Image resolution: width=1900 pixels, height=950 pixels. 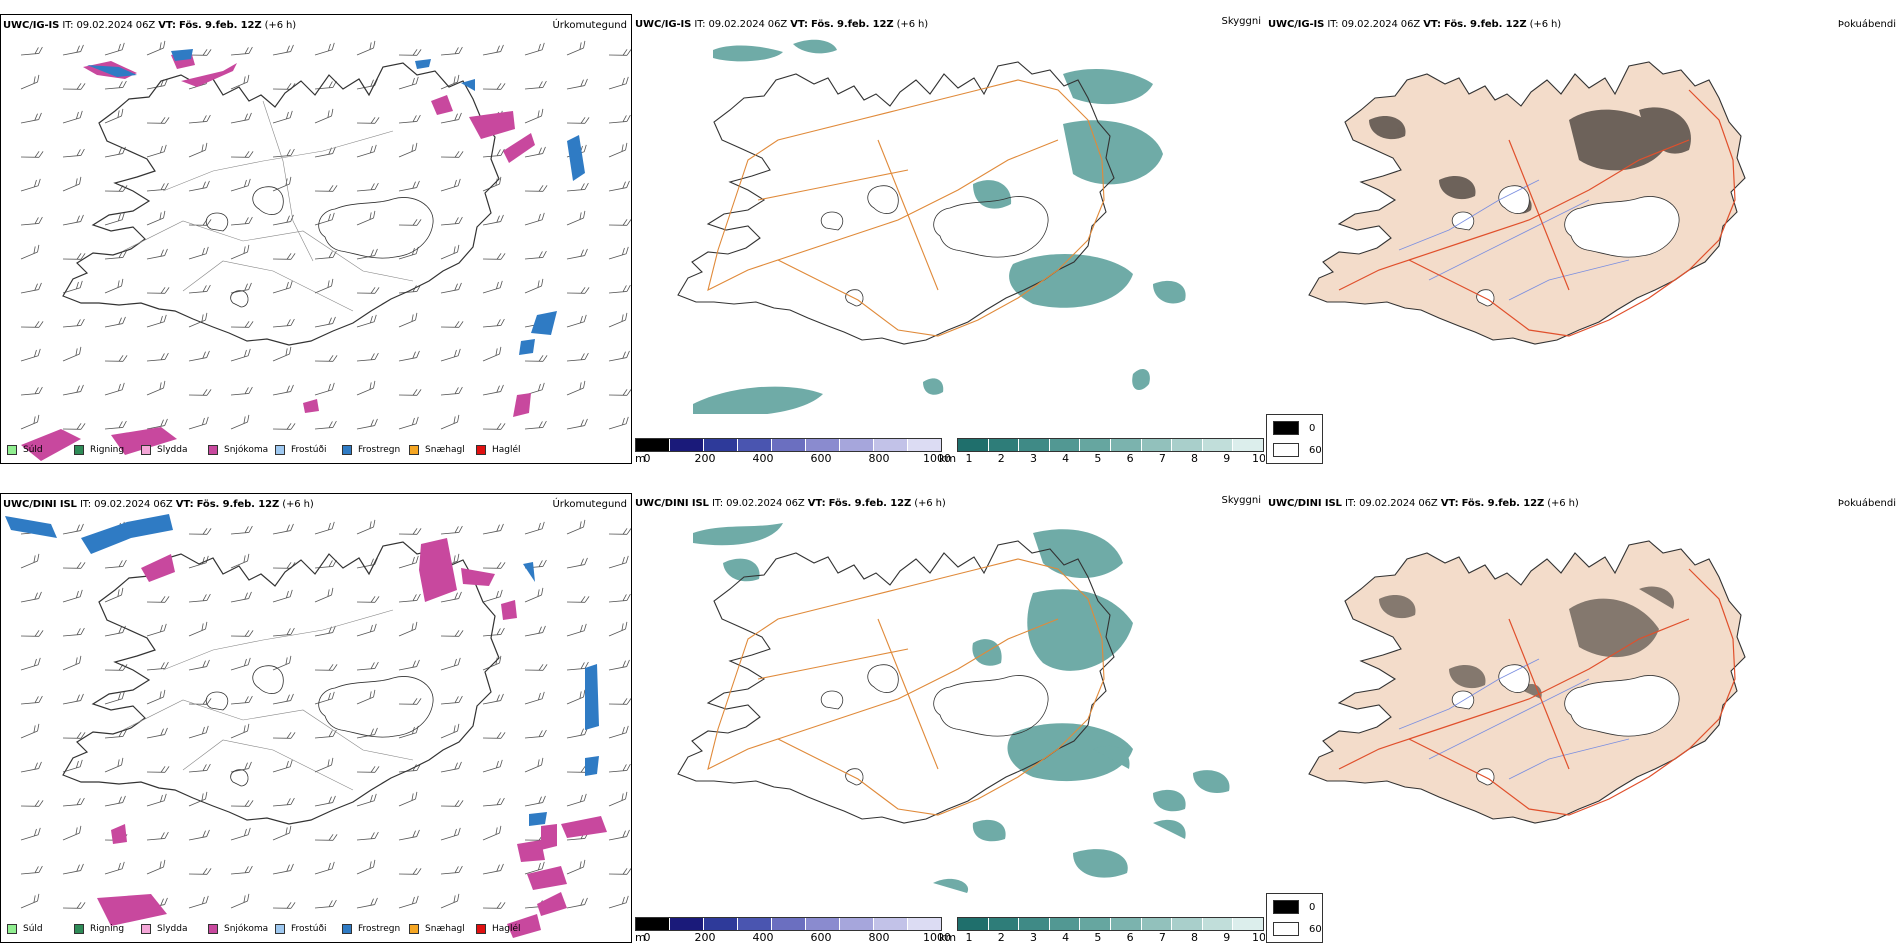 I want to click on precip-map, so click(x=325, y=250).